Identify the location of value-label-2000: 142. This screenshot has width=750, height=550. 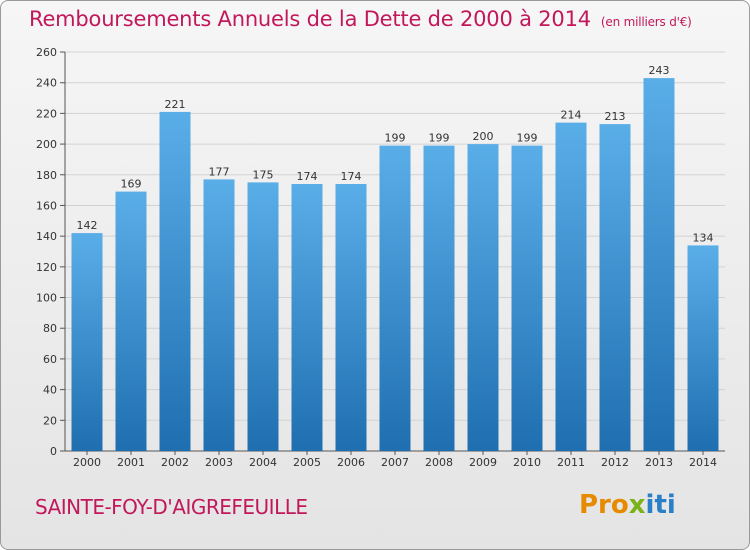
(87, 225).